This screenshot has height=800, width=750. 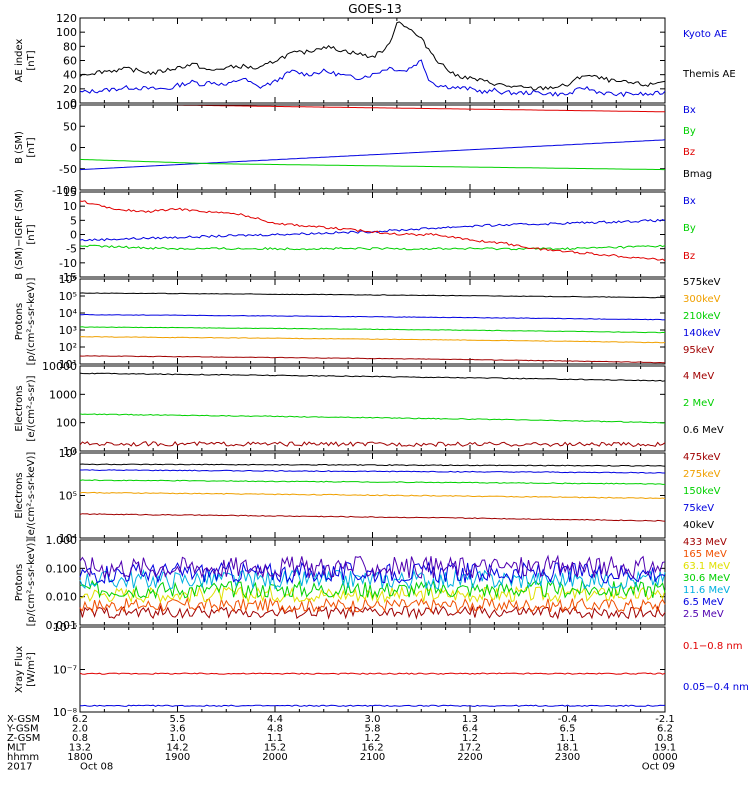 What do you see at coordinates (65, 712) in the screenshot?
I see `y-tick-label: 10⁻⁸` at bounding box center [65, 712].